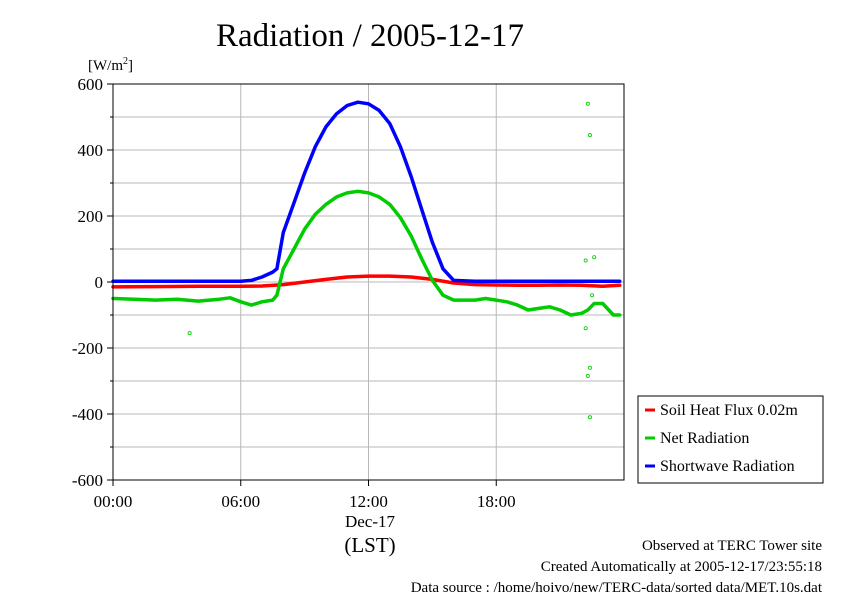 This screenshot has width=842, height=595. I want to click on x-tick-label: 00:00, so click(113, 501).